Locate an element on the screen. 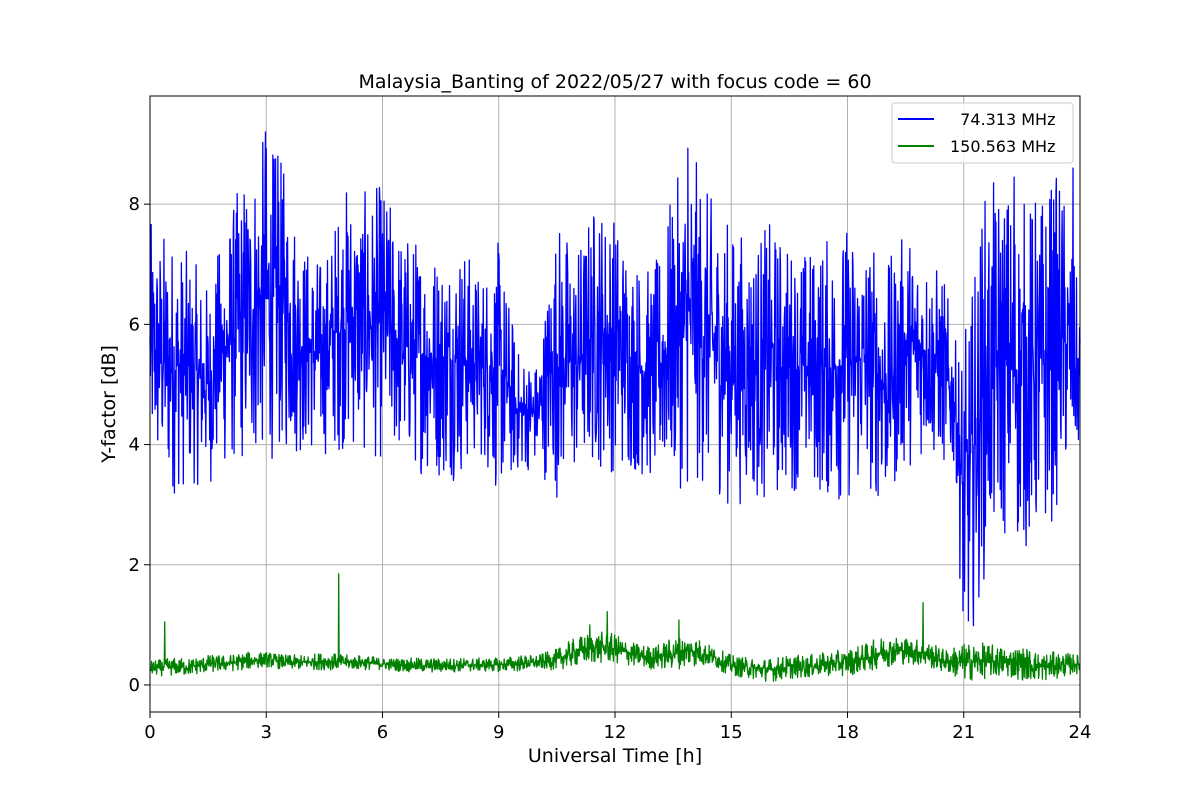 The image size is (1200, 800). x-tick-label: 12 is located at coordinates (615, 732).